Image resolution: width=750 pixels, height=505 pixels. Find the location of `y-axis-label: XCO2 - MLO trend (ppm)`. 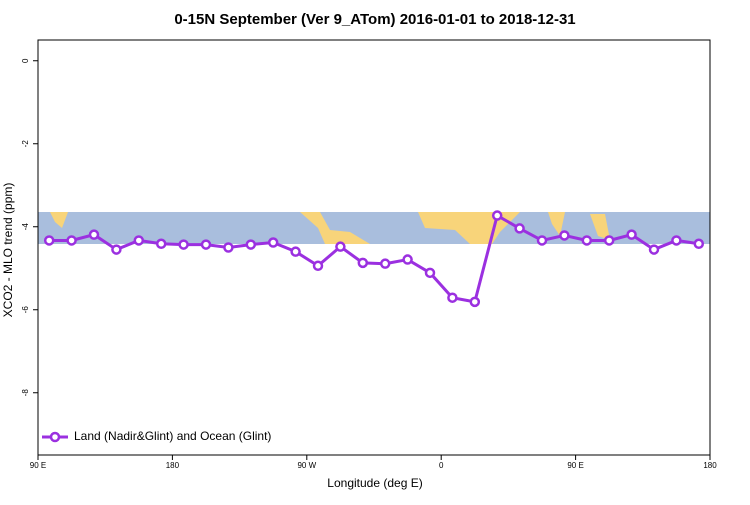

y-axis-label: XCO2 - MLO trend (ppm) is located at coordinates (8, 250).